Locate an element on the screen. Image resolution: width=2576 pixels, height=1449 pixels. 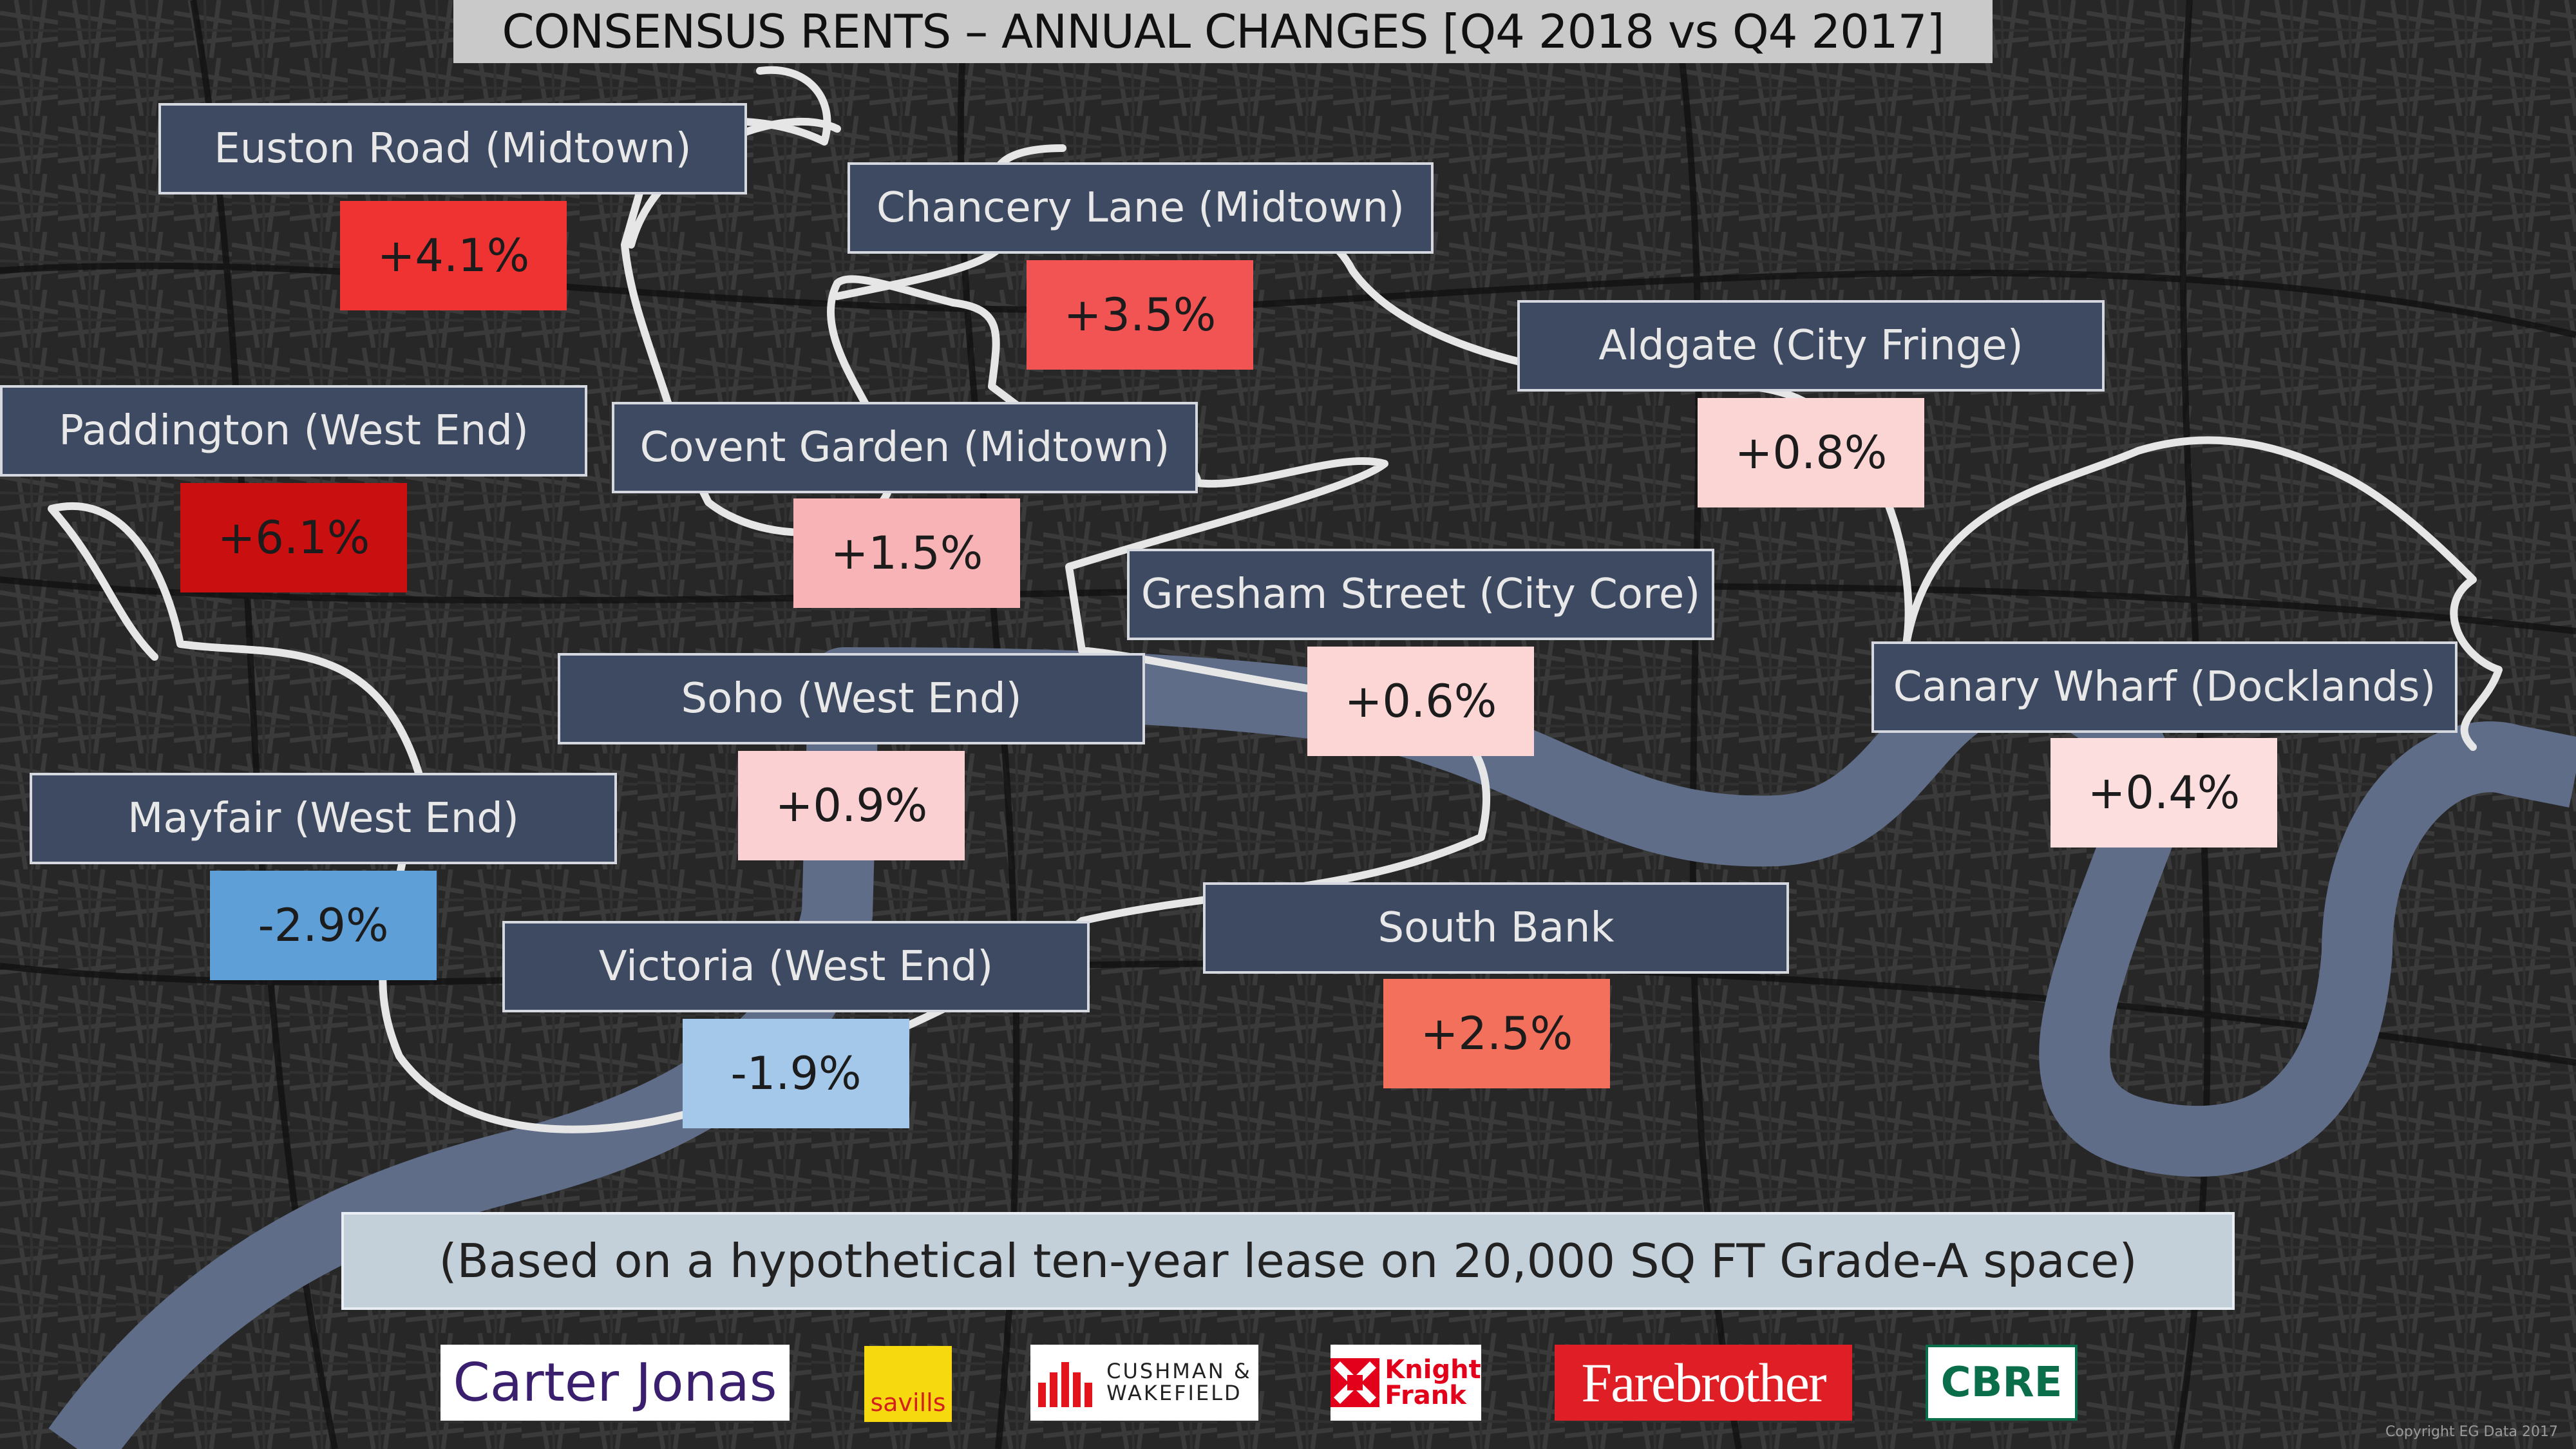
change-canary-wharf: +0.4% is located at coordinates (2163, 793).